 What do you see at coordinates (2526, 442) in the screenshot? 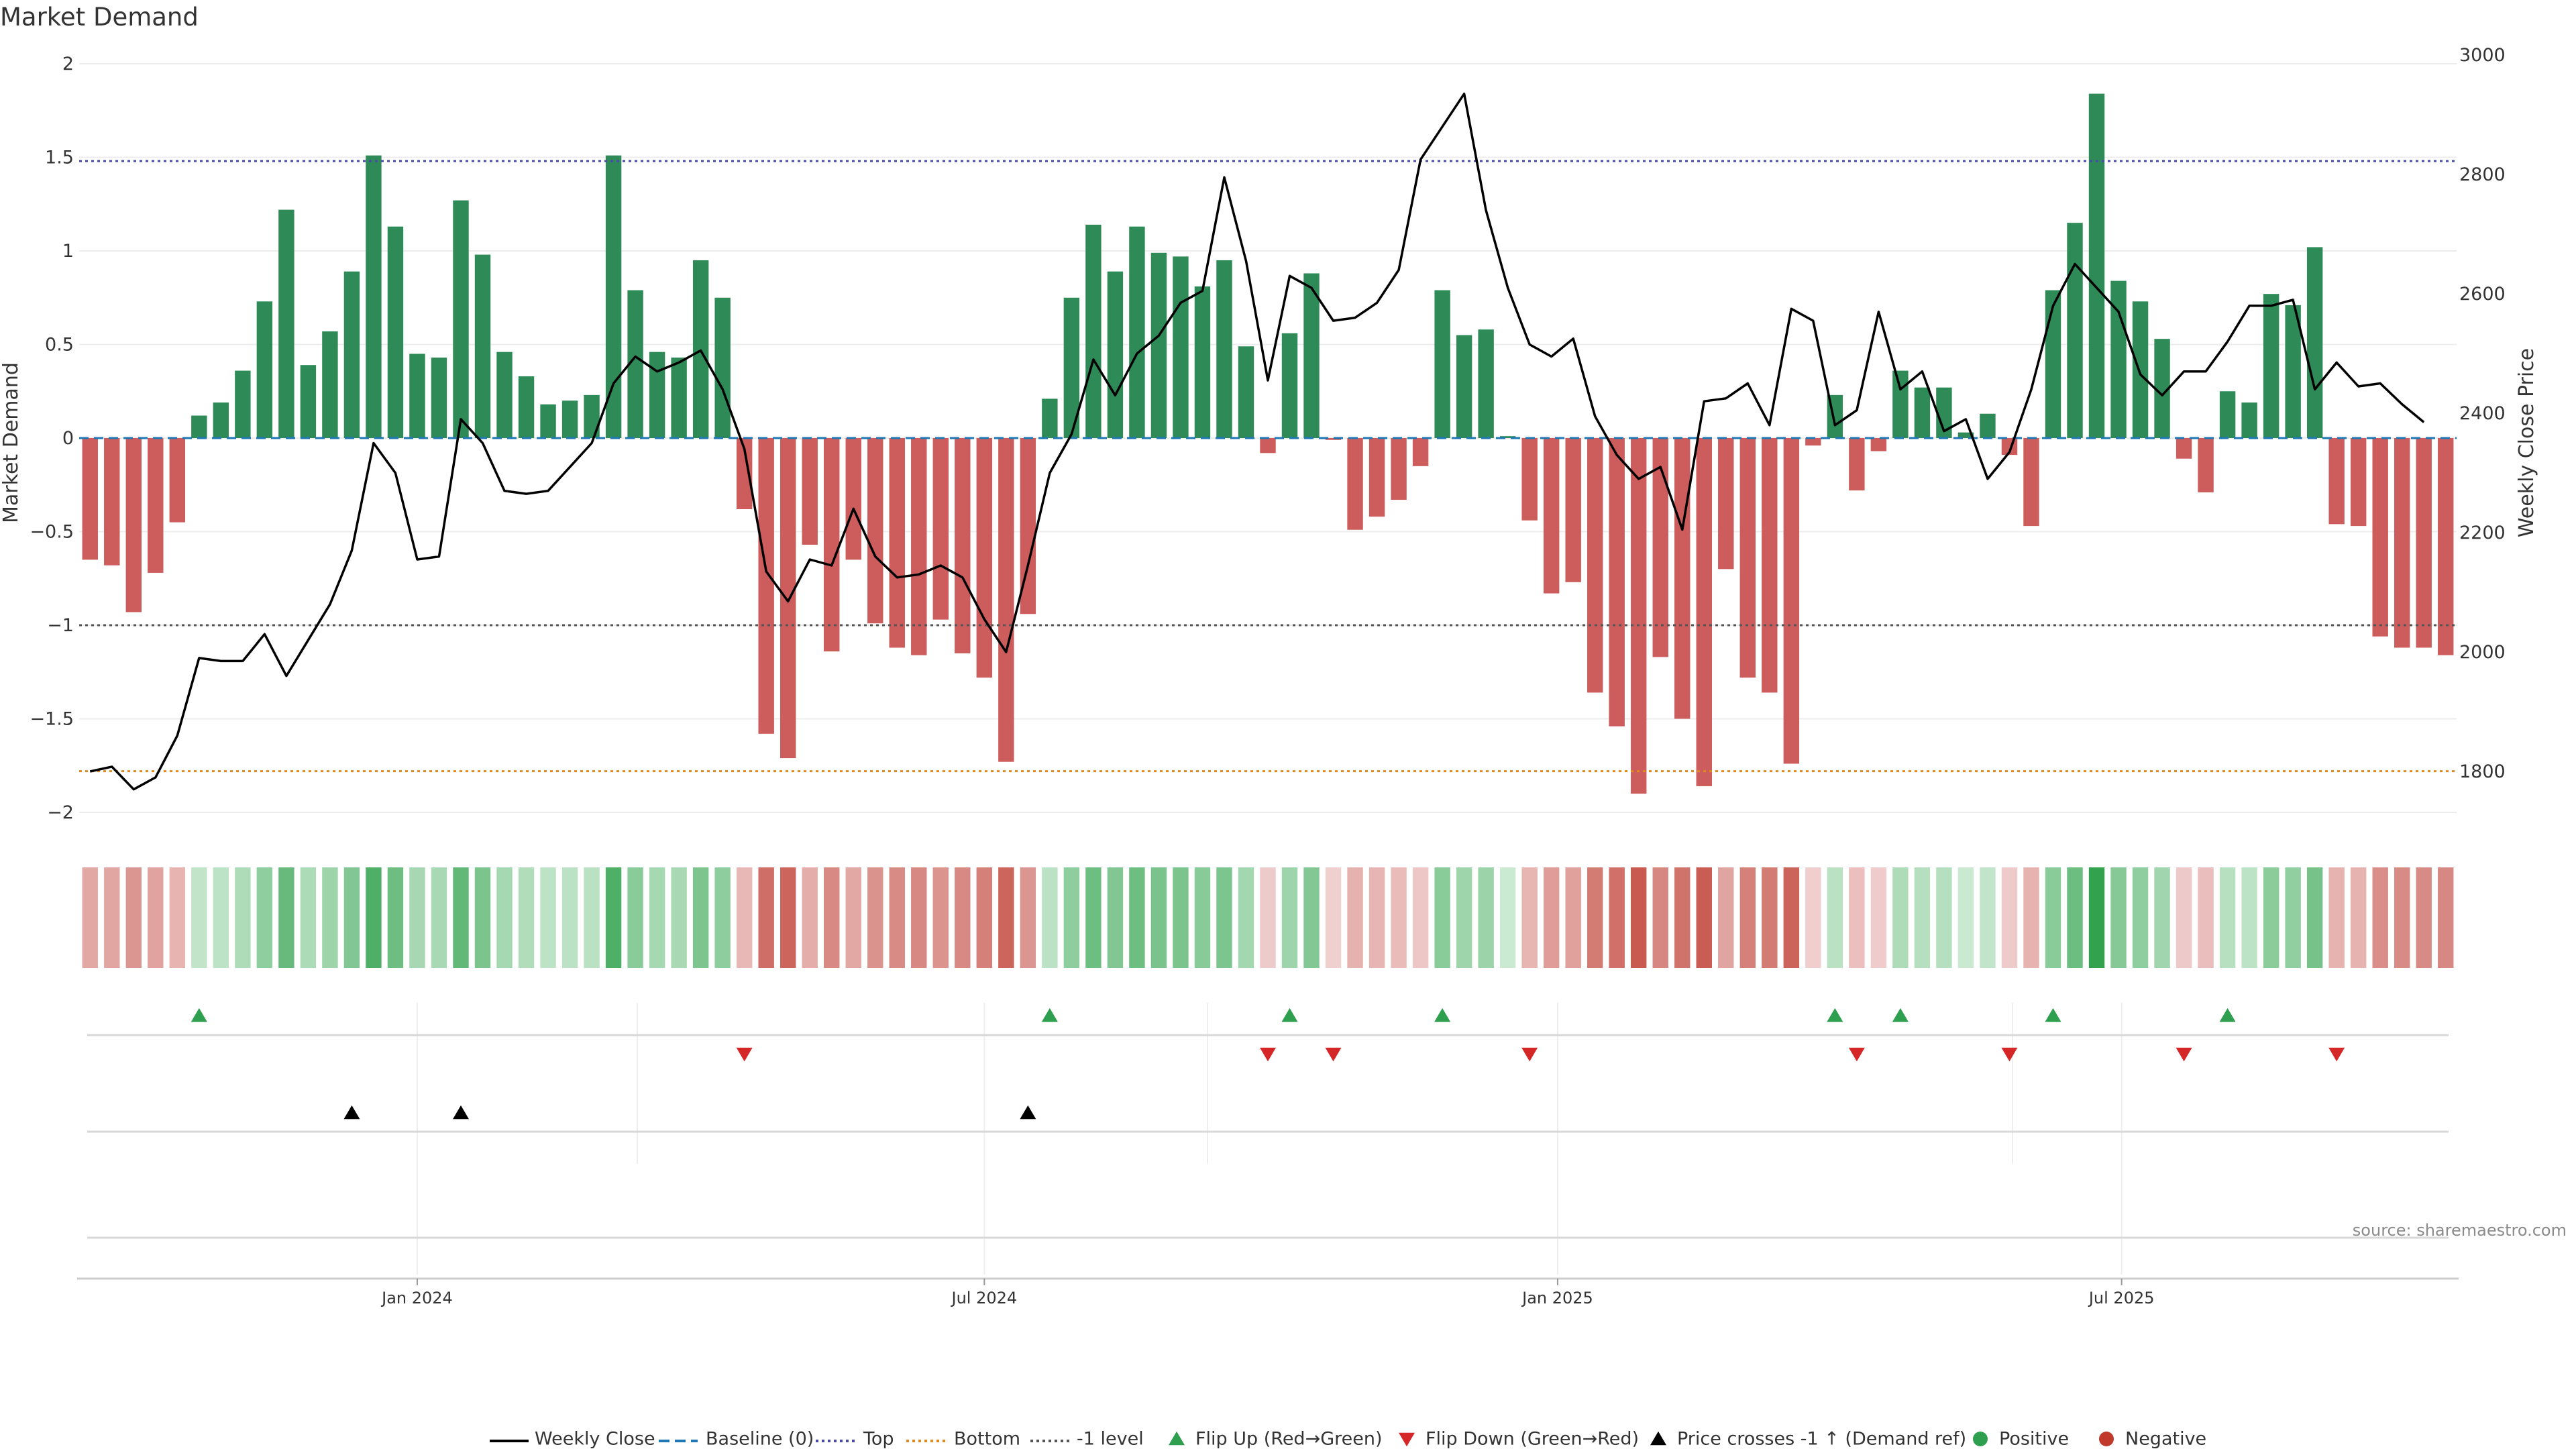
I see `y2-axis-title: Weekly Close Price` at bounding box center [2526, 442].